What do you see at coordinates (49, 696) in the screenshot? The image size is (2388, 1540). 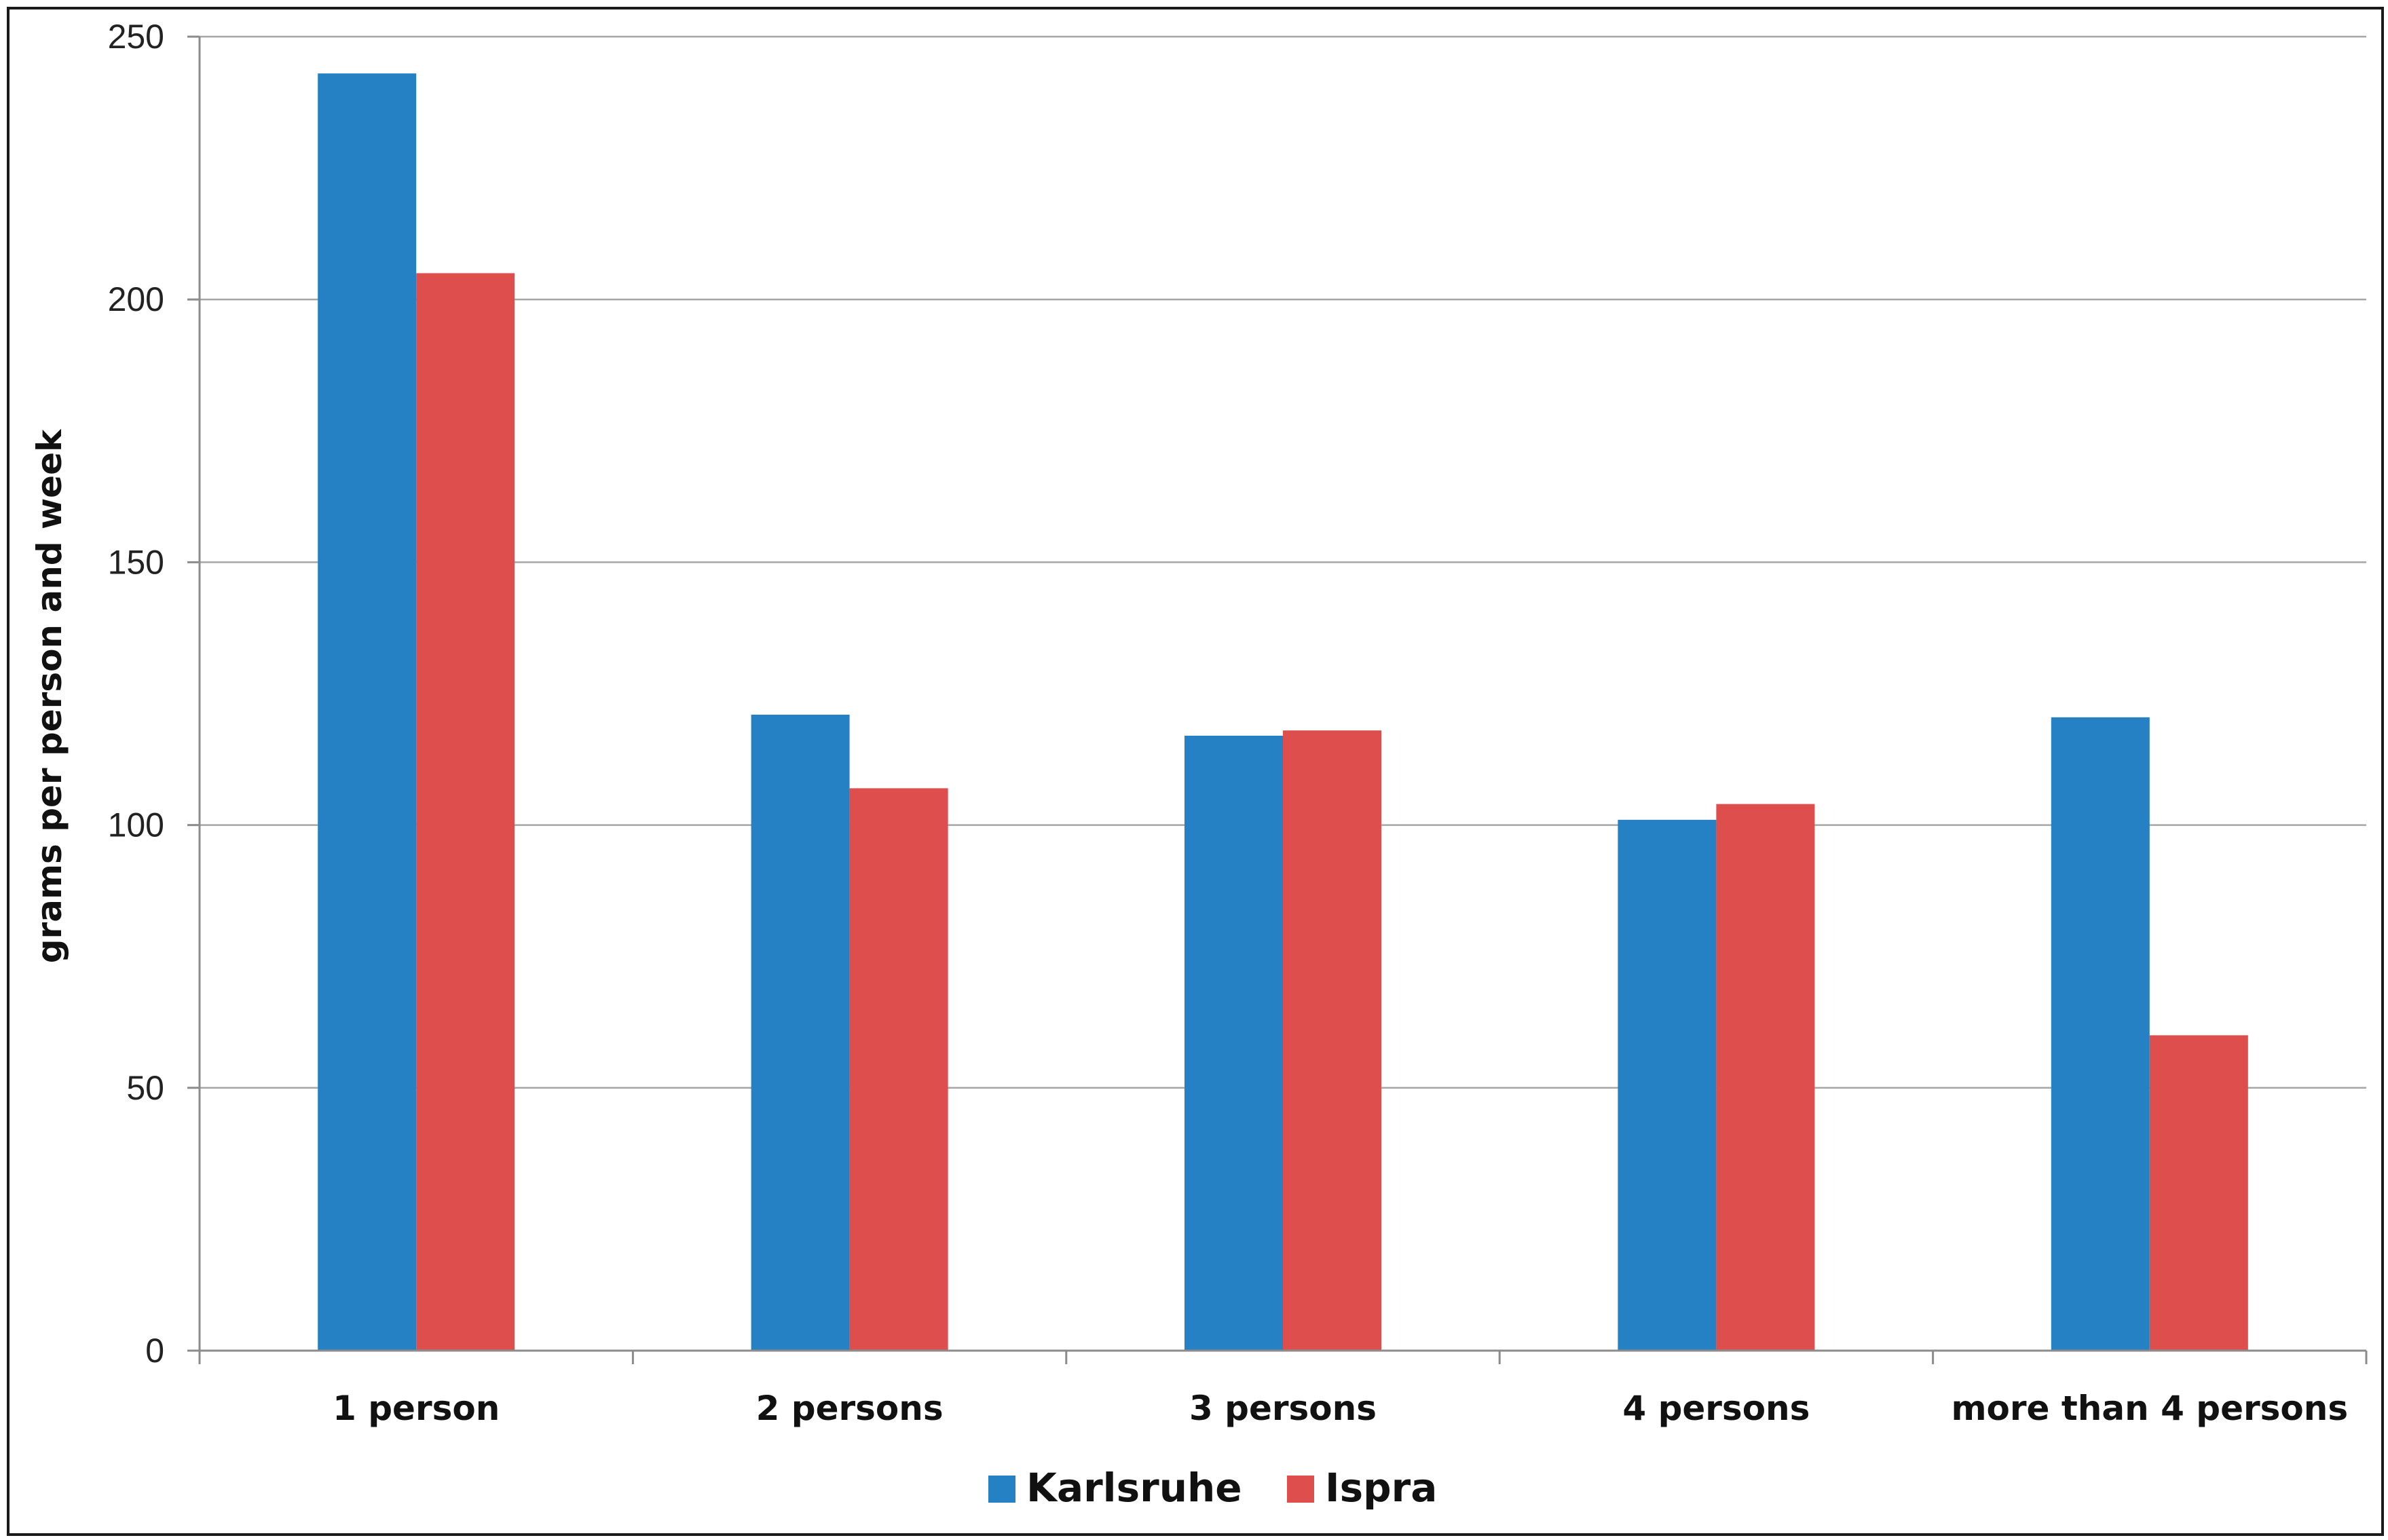 I see `y-axis-title: grams per person and week` at bounding box center [49, 696].